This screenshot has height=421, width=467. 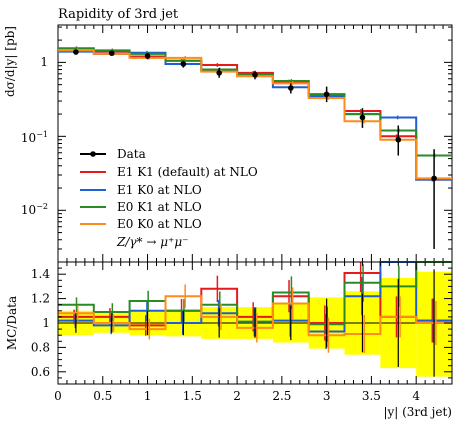 What do you see at coordinates (93, 154) in the screenshot?
I see `legend-marker-data` at bounding box center [93, 154].